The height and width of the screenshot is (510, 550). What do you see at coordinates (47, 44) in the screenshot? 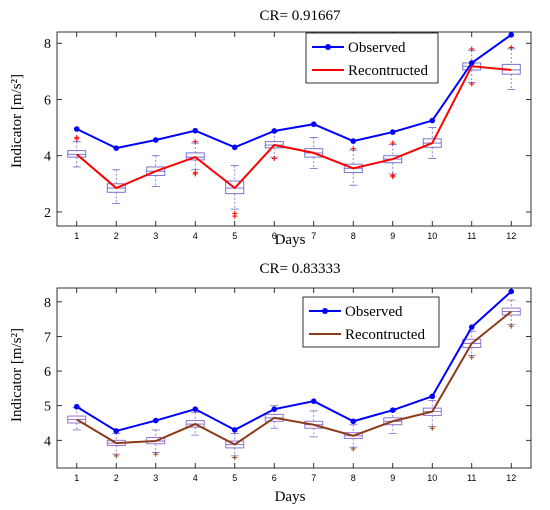
I see `y-tick-label: 8` at bounding box center [47, 44].